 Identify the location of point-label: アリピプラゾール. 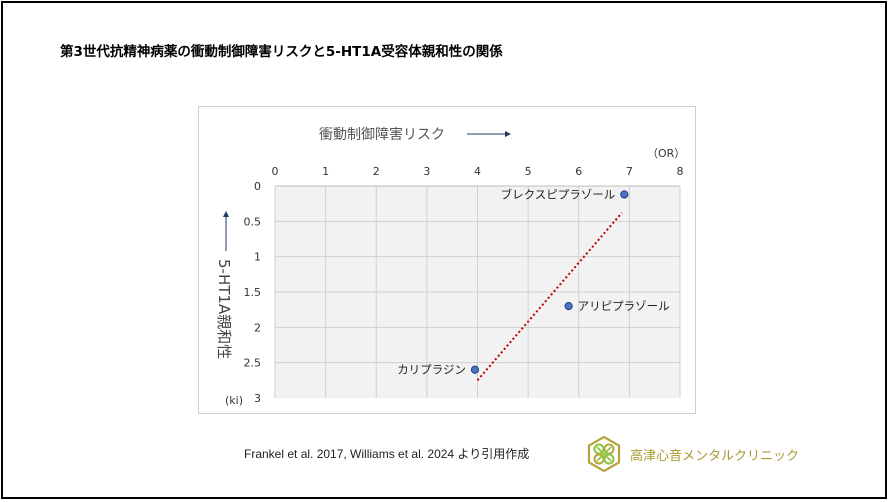
(624, 306).